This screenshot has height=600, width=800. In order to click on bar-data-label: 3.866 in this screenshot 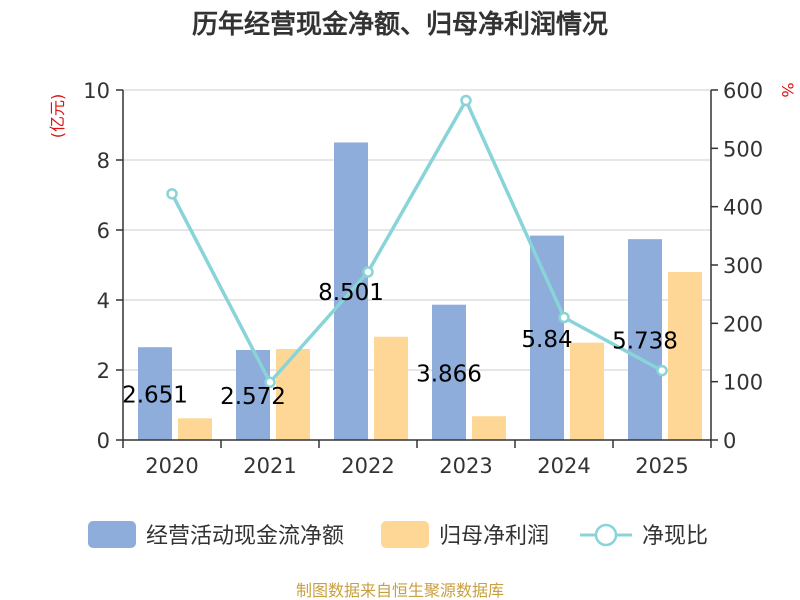, I will do `click(449, 374)`.